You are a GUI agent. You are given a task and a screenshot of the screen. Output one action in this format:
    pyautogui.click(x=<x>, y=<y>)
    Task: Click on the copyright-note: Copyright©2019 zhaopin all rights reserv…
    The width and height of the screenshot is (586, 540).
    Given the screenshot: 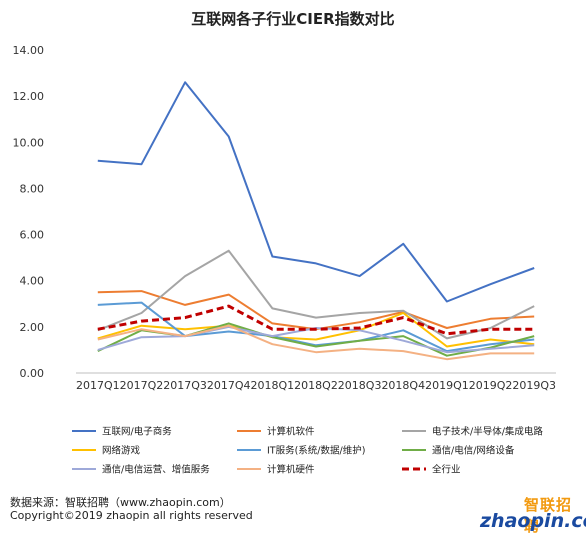 What is the action you would take?
    pyautogui.click(x=131, y=515)
    